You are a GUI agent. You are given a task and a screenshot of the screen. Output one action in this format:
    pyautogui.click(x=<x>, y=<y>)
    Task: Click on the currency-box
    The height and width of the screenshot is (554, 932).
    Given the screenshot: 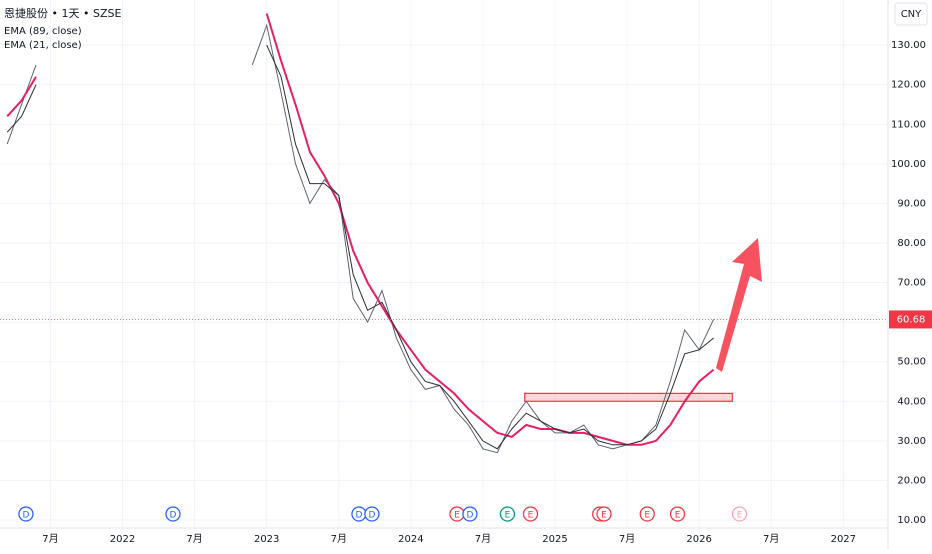 What is the action you would take?
    pyautogui.click(x=911, y=14)
    